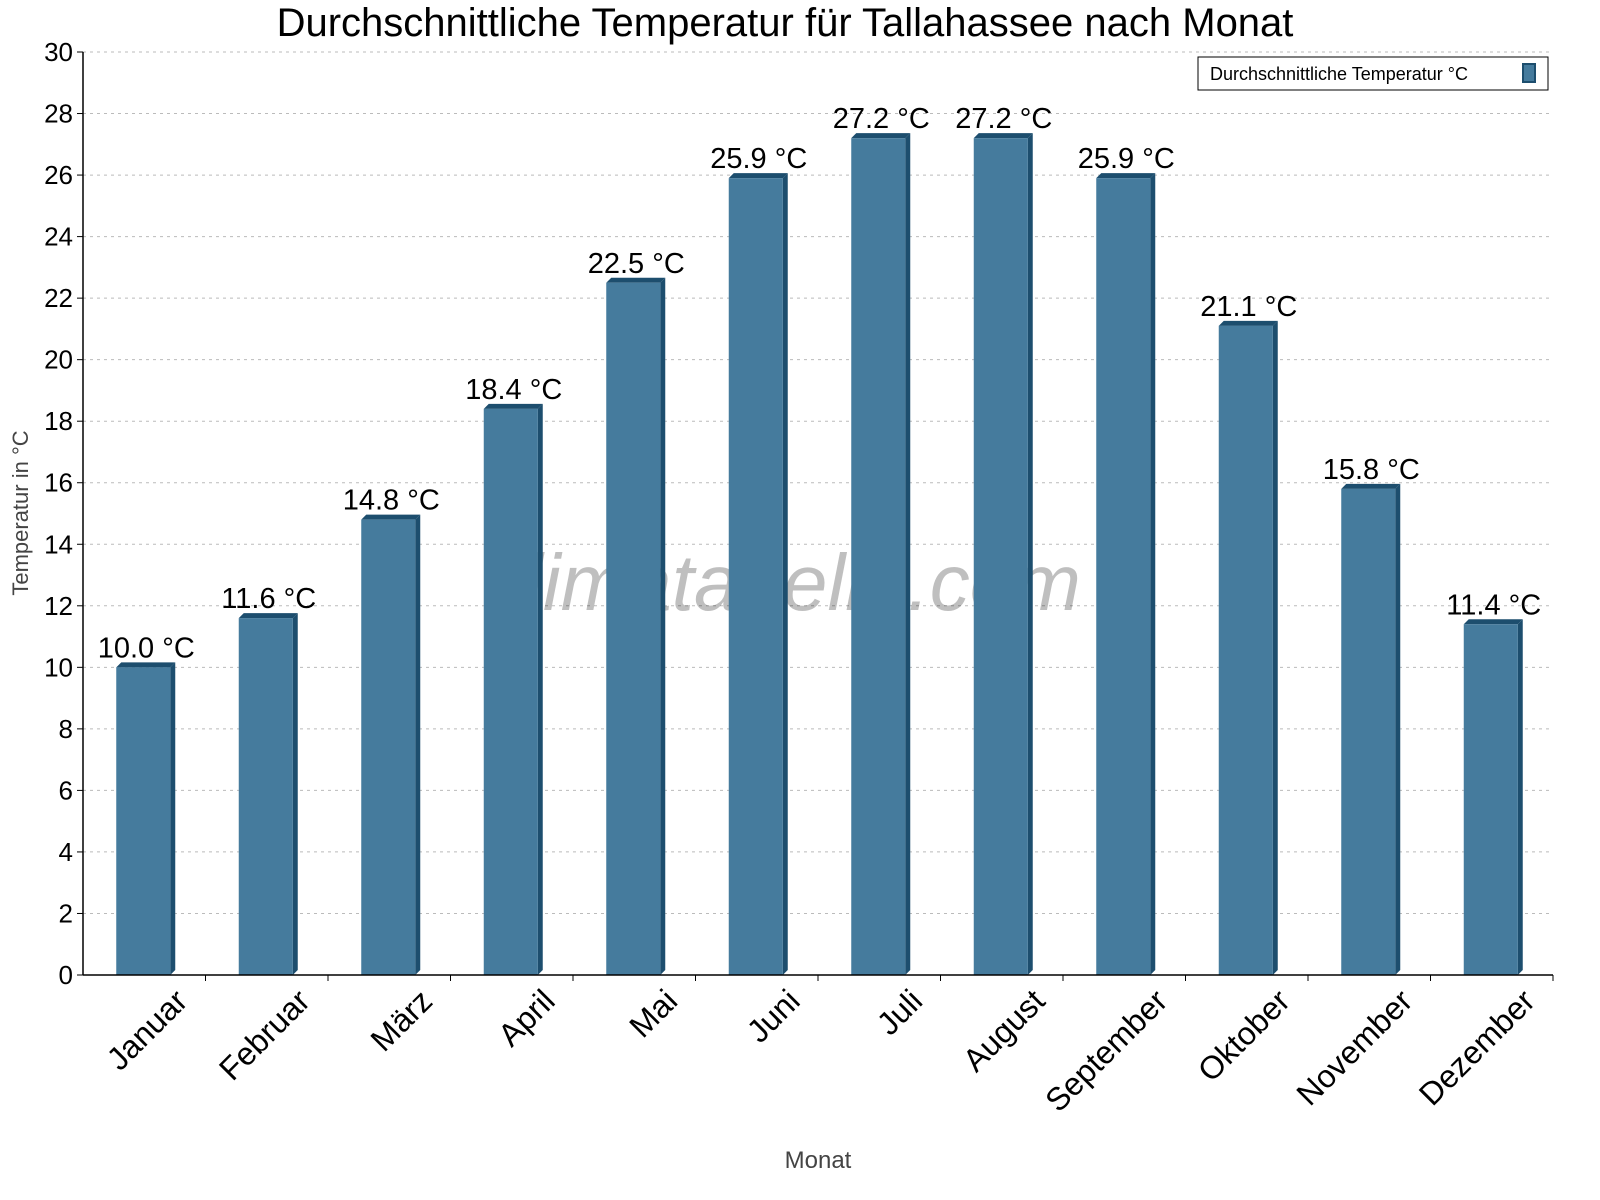 This screenshot has width=1600, height=1200. I want to click on legend-label: Durchschnittliche Temperatur °C, so click(1339, 74).